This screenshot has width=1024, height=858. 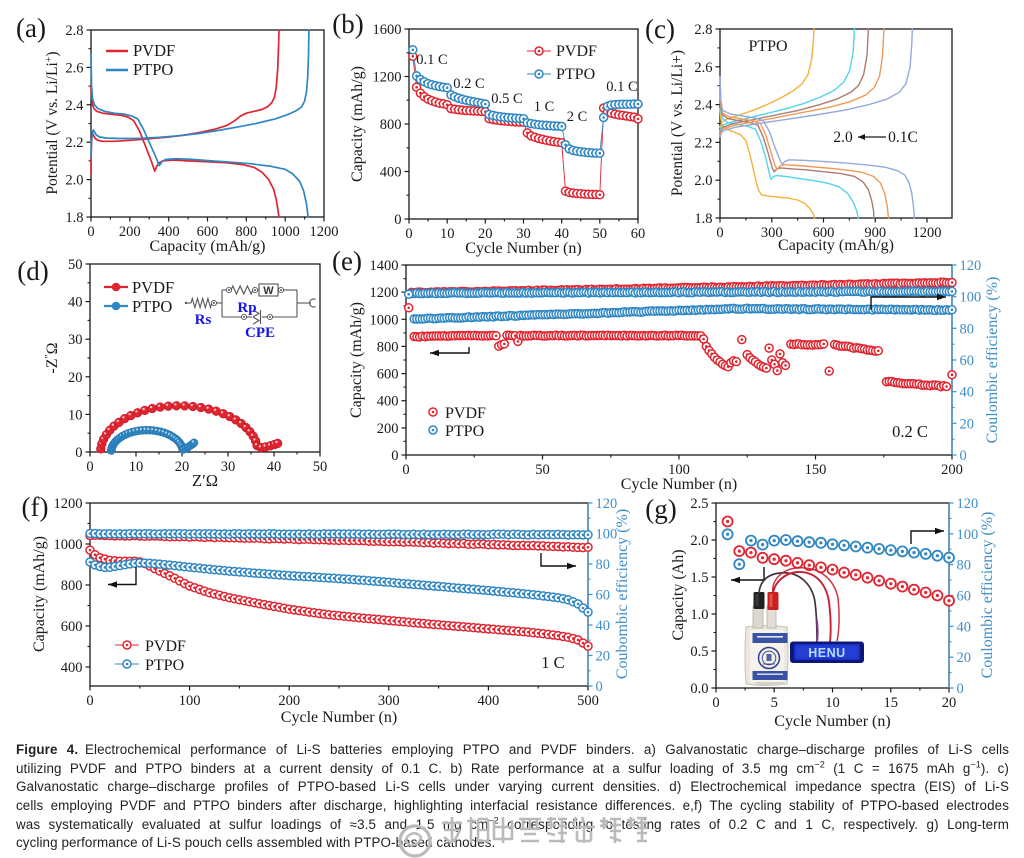 What do you see at coordinates (384, 266) in the screenshot?
I see `svg-text: 1400` at bounding box center [384, 266].